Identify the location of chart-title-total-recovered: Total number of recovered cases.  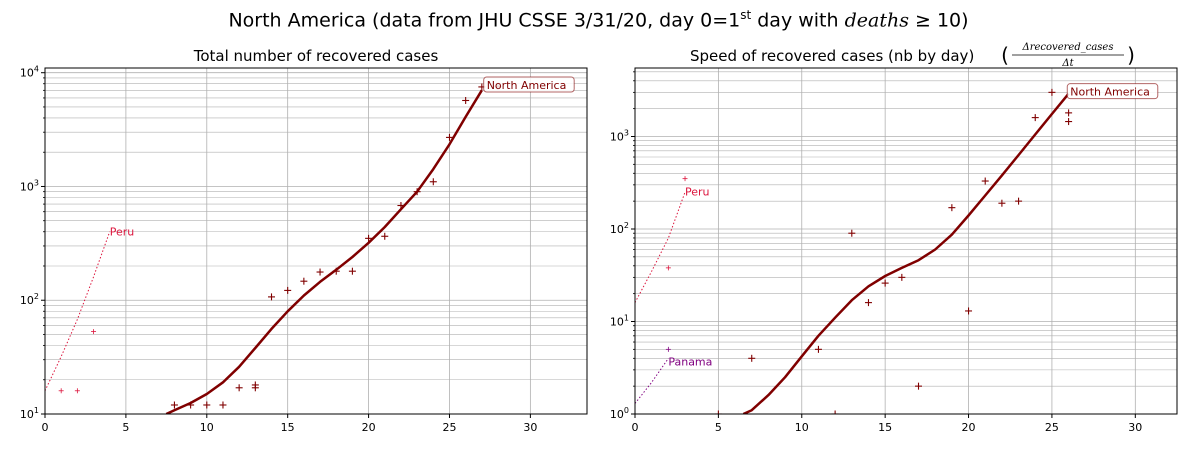
(316, 56).